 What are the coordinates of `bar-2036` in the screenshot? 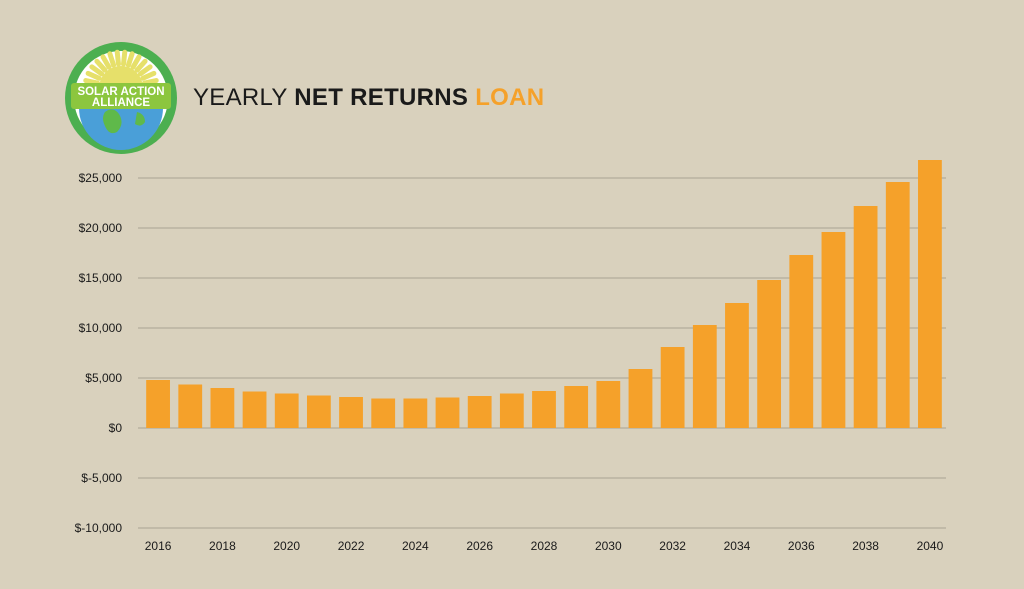 It's located at (801, 341).